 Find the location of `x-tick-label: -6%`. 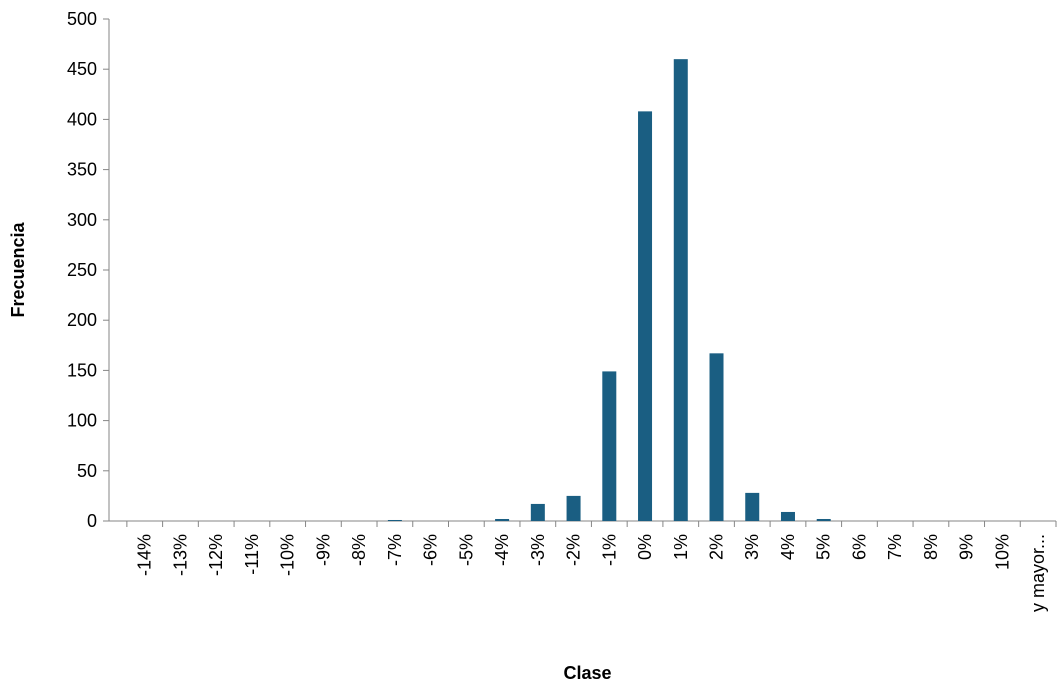

x-tick-label: -6% is located at coordinates (431, 550).